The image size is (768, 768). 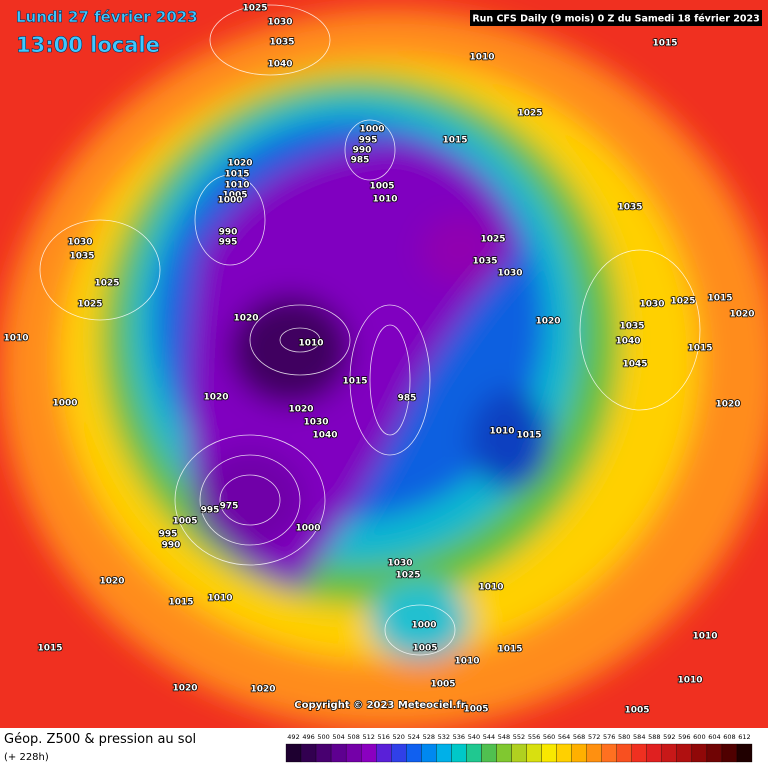 What do you see at coordinates (549, 737) in the screenshot?
I see `scale-label: 560` at bounding box center [549, 737].